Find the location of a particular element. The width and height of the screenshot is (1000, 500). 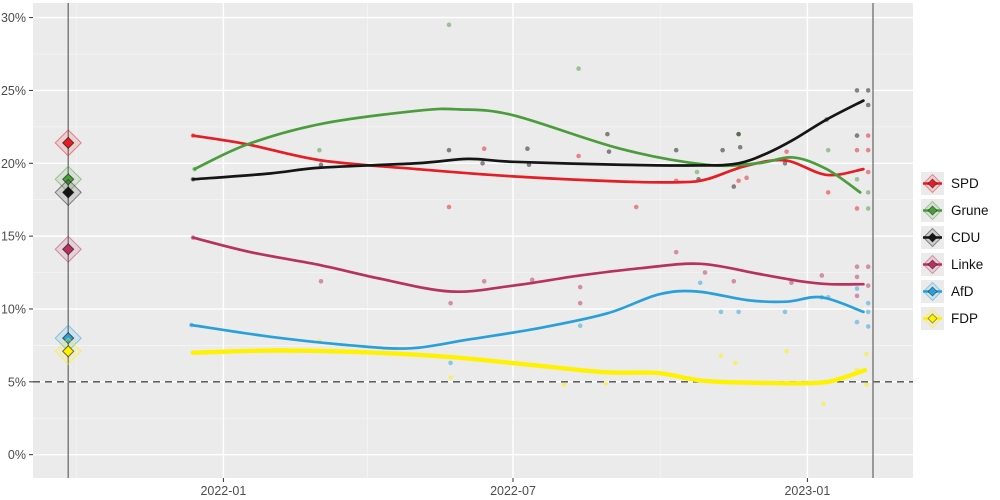

legend-item-linke: Linke is located at coordinates (955, 264).